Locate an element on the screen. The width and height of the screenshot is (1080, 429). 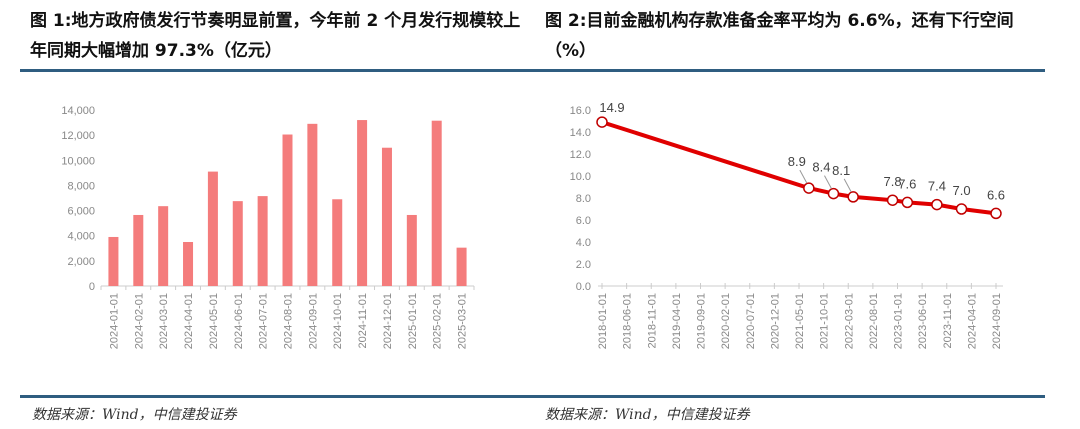
x-tick-label: 2019-09-01 is located at coordinates (702, 321).